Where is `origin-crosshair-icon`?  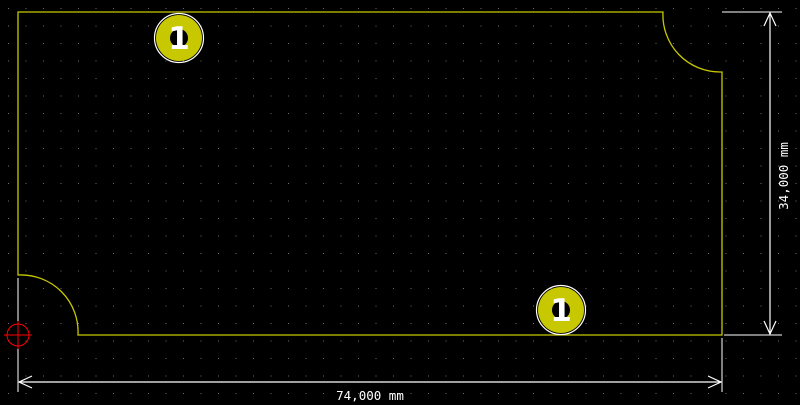 origin-crosshair-icon is located at coordinates (18, 335).